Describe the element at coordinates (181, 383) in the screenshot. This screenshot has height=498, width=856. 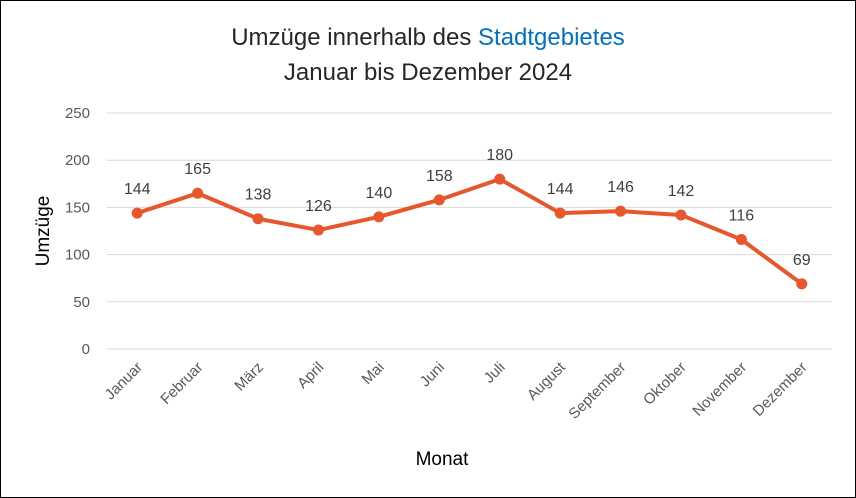
I see `x-tick-label: Februar` at that location.